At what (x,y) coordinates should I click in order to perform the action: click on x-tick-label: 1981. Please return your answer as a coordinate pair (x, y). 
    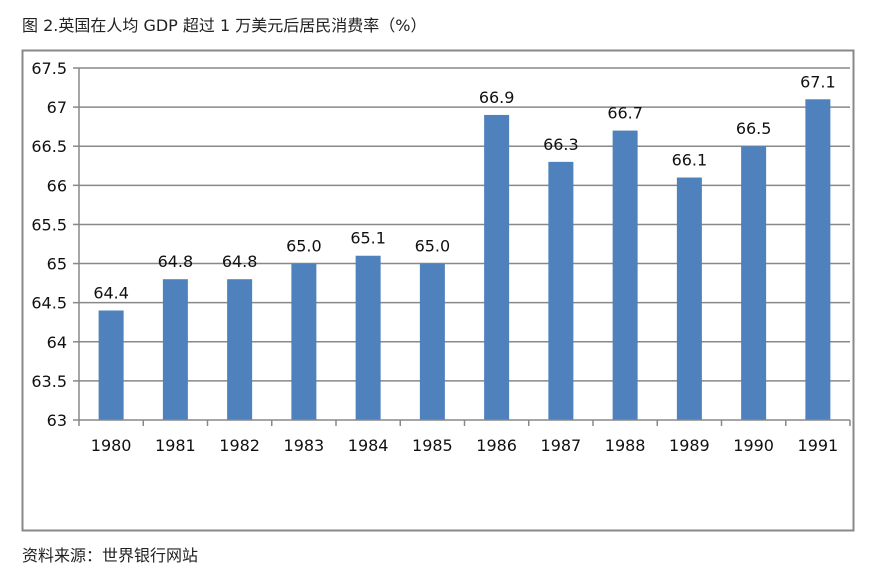
    Looking at the image, I should click on (175, 445).